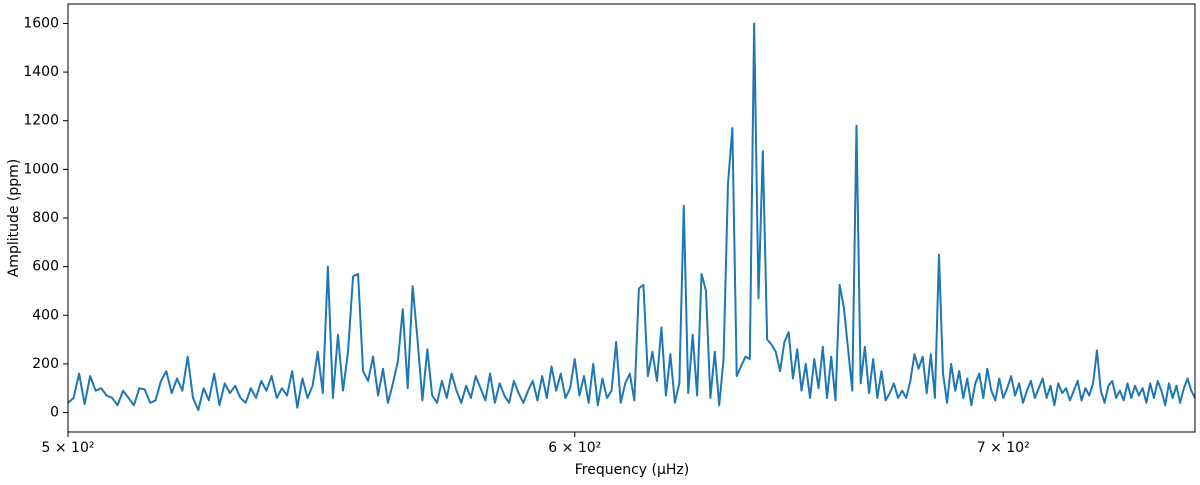  What do you see at coordinates (54, 413) in the screenshot?
I see `y-tick-label: 0` at bounding box center [54, 413].